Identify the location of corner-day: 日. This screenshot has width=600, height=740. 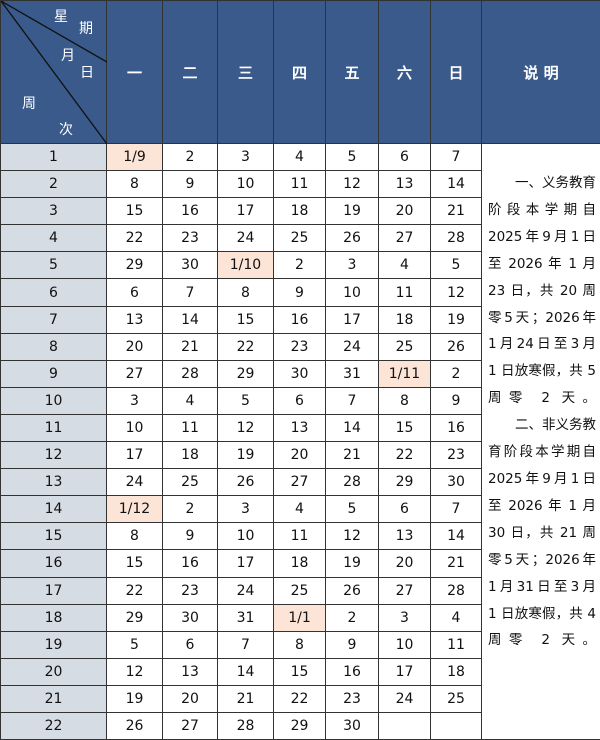
(87, 73).